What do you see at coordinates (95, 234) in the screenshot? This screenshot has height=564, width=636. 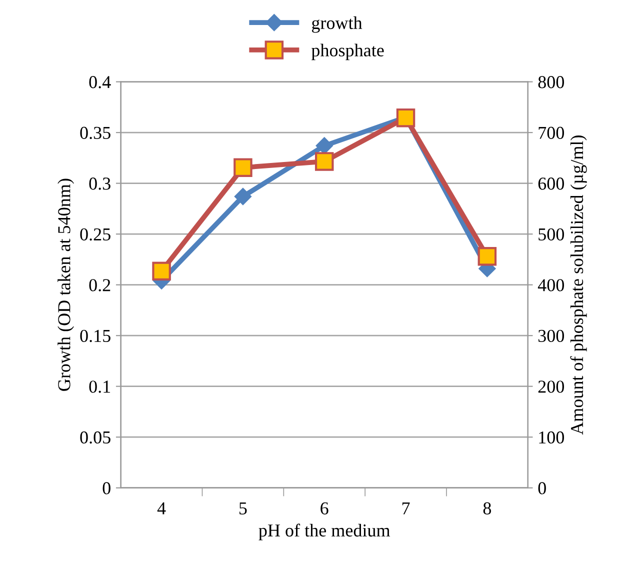 I see `y-tick-label: 0.25` at bounding box center [95, 234].